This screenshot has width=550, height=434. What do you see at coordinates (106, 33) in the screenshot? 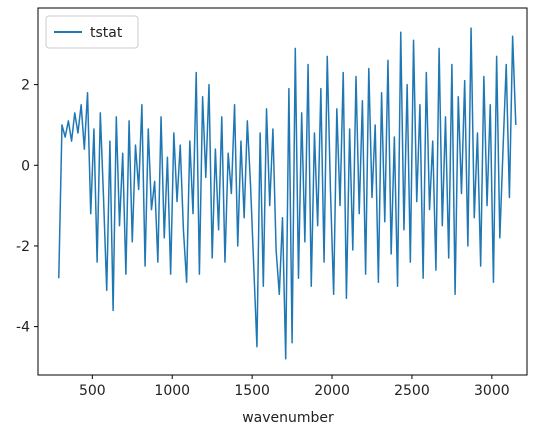
I see `legend-label: tstat` at bounding box center [106, 33].